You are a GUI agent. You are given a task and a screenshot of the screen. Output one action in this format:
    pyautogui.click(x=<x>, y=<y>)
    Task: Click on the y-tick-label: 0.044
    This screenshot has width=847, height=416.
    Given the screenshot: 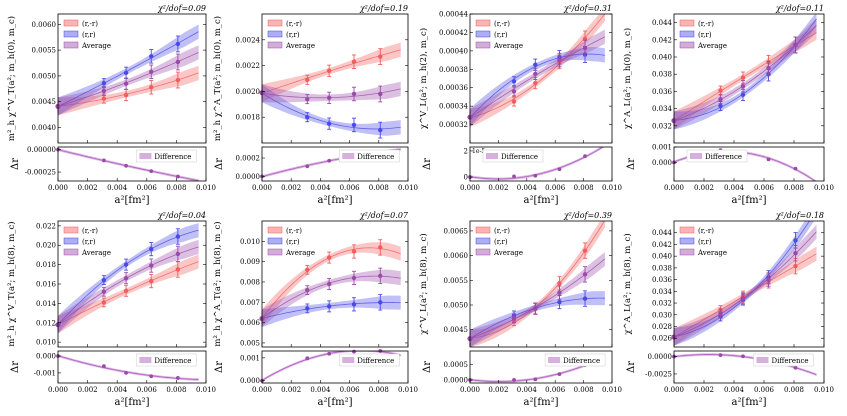 What is the action you would take?
    pyautogui.click(x=662, y=23)
    